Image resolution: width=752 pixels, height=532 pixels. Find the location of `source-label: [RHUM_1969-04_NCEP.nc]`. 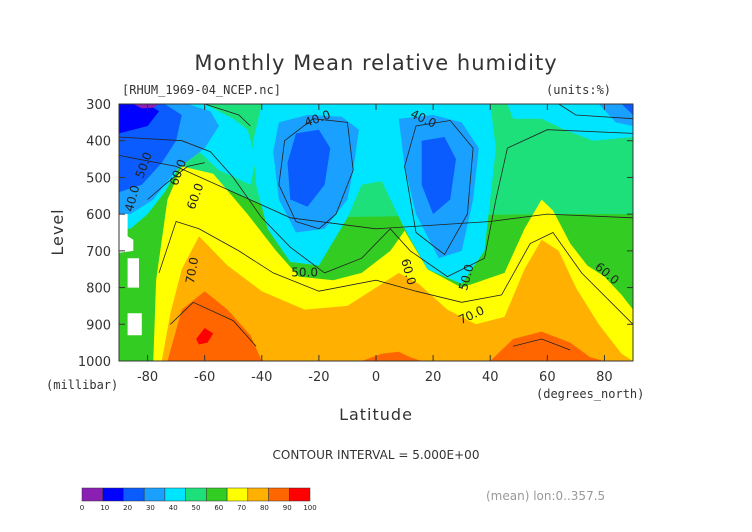

source-label: [RHUM_1969-04_NCEP.nc] is located at coordinates (201, 90).